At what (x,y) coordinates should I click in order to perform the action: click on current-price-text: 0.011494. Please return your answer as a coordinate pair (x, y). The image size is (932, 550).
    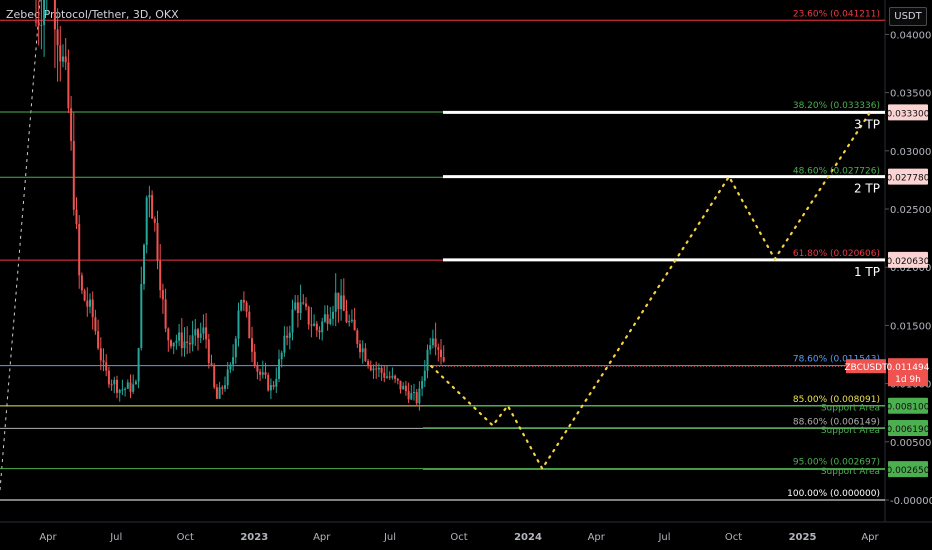
    Looking at the image, I should click on (908, 368).